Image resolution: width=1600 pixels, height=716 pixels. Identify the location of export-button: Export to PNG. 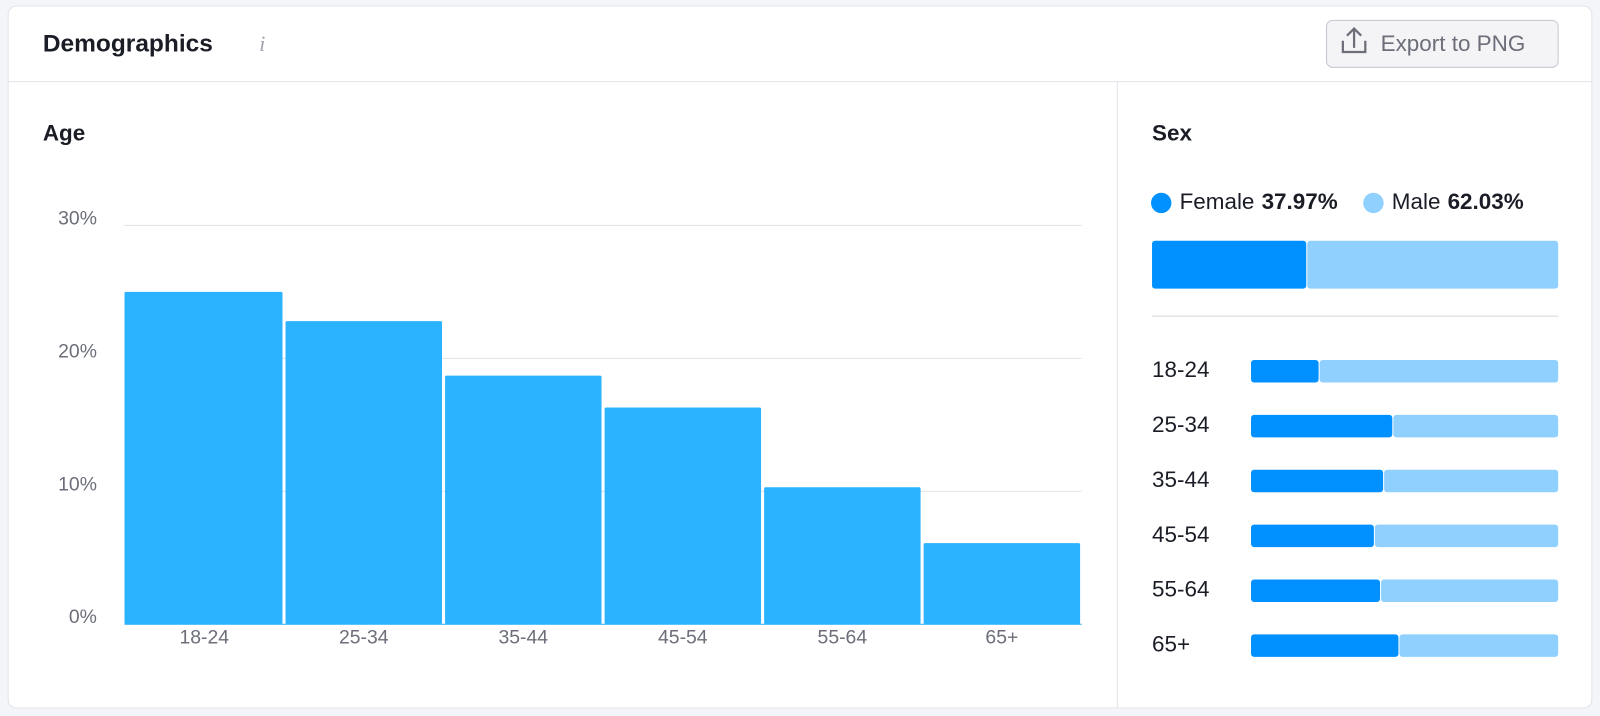
(1442, 43).